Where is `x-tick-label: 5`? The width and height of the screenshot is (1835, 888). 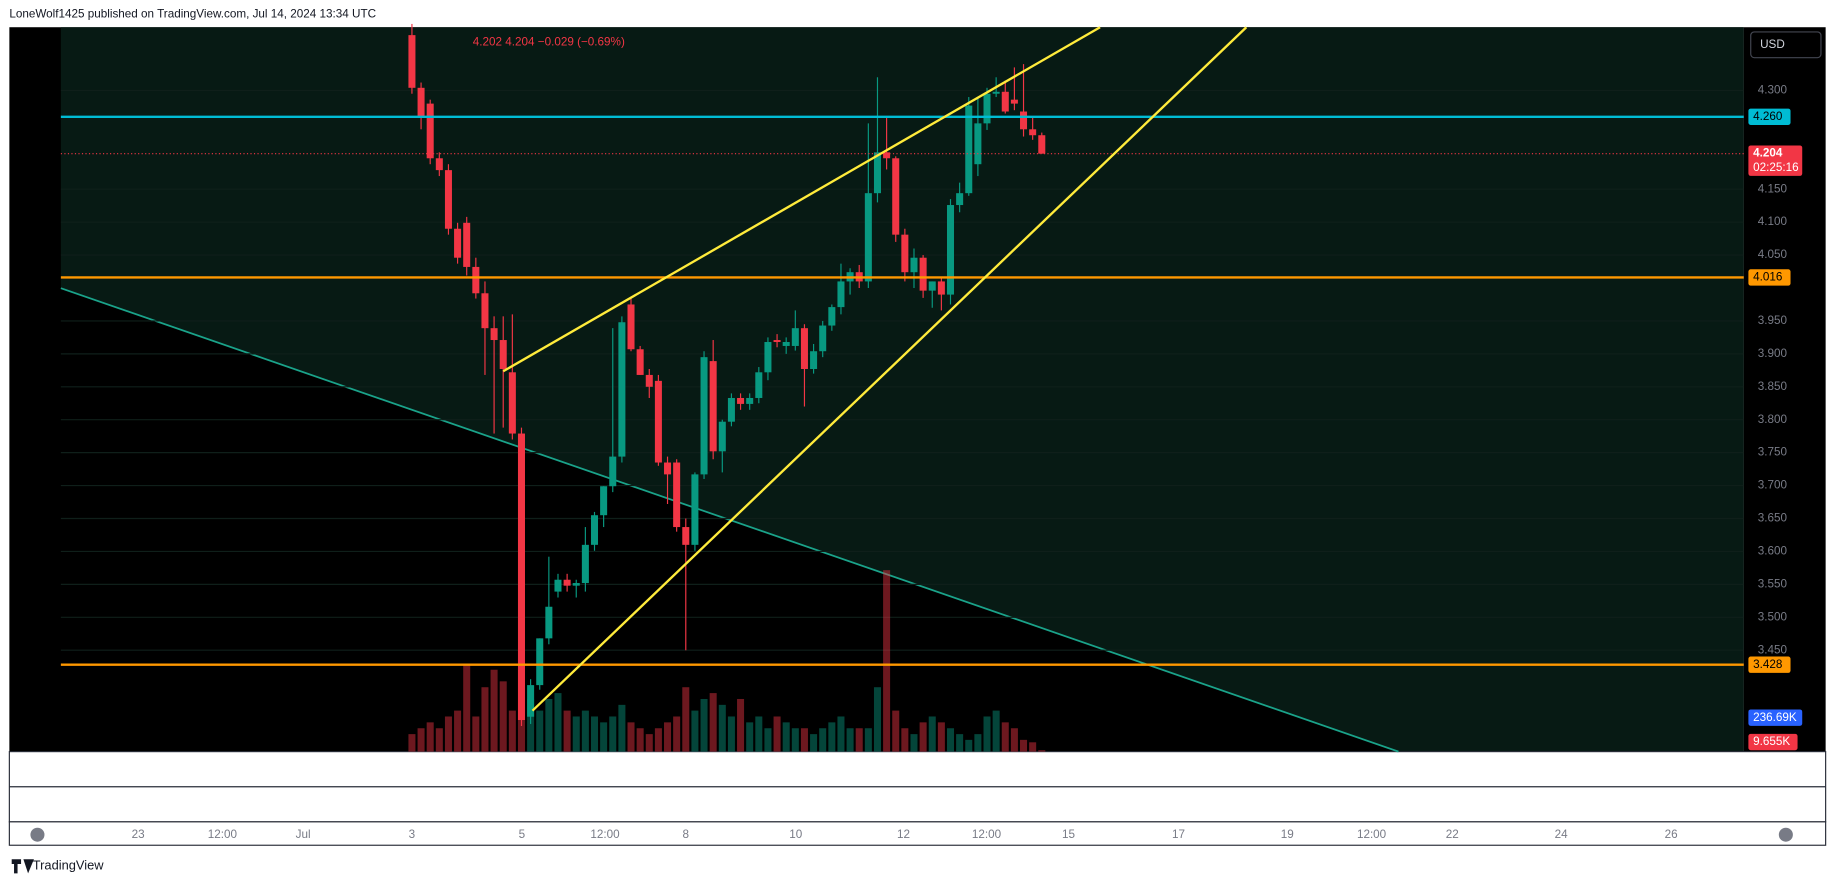
x-tick-label: 5 is located at coordinates (522, 834).